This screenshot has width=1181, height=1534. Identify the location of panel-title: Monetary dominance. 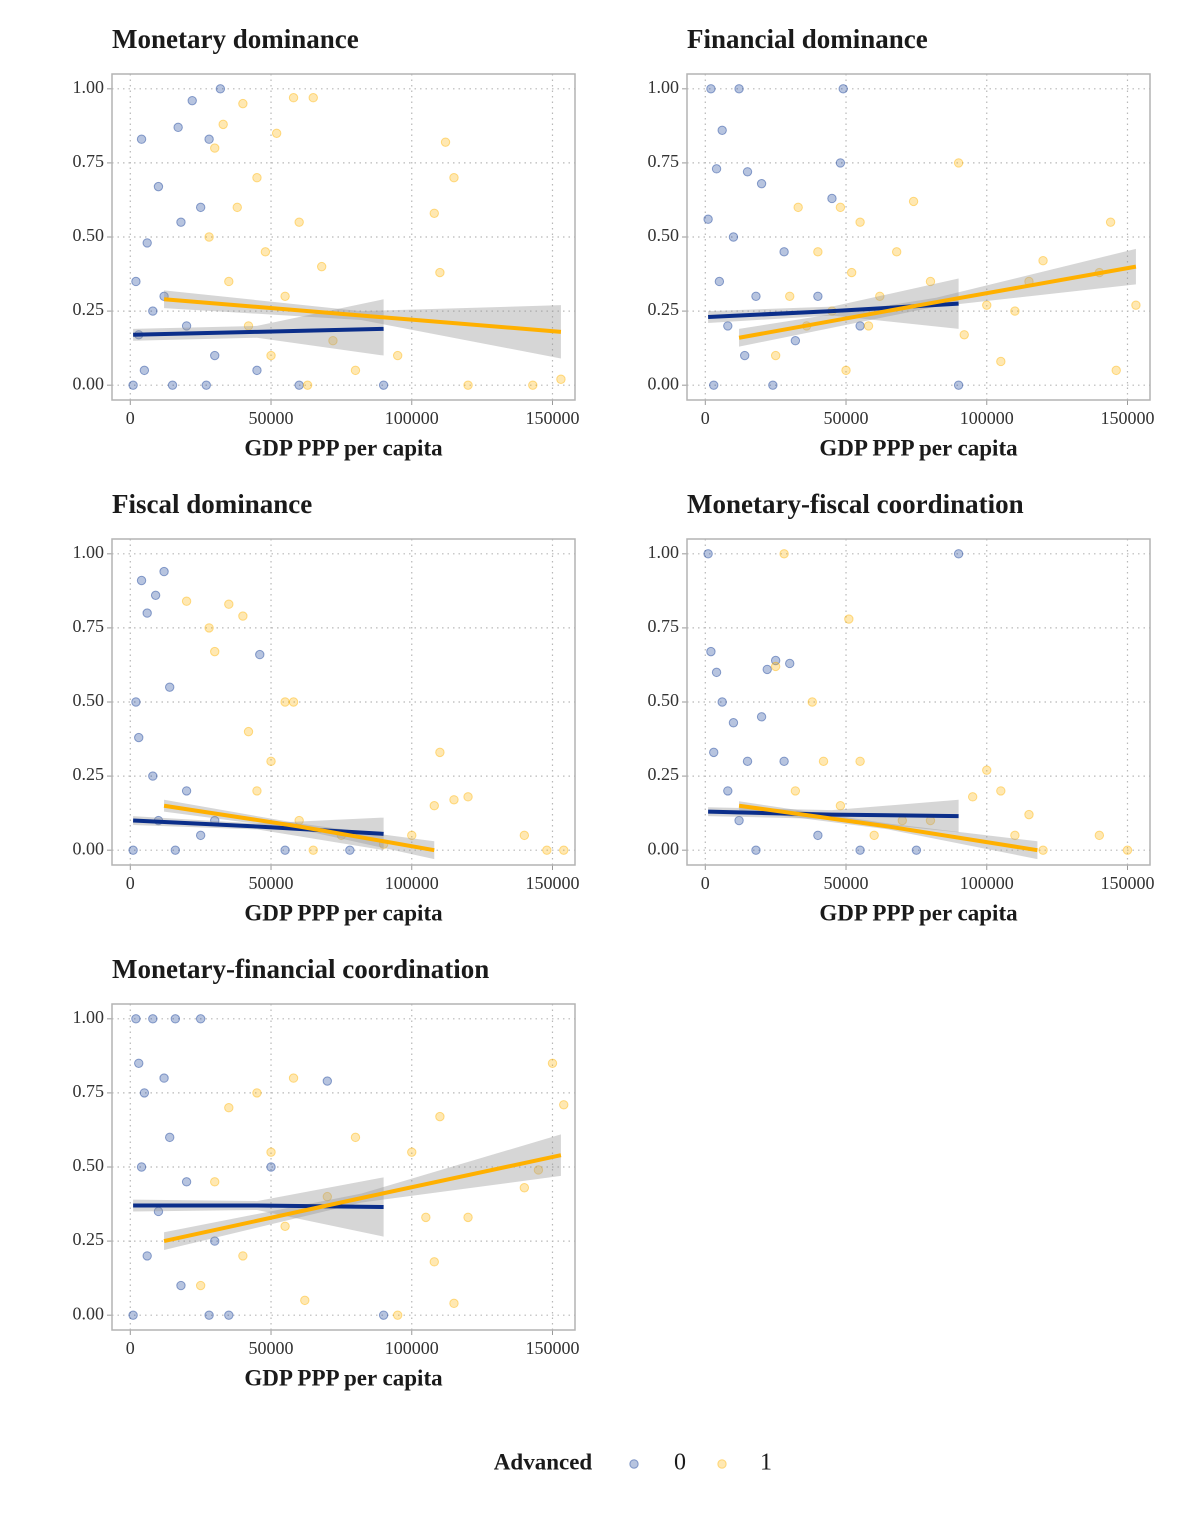
(235, 39).